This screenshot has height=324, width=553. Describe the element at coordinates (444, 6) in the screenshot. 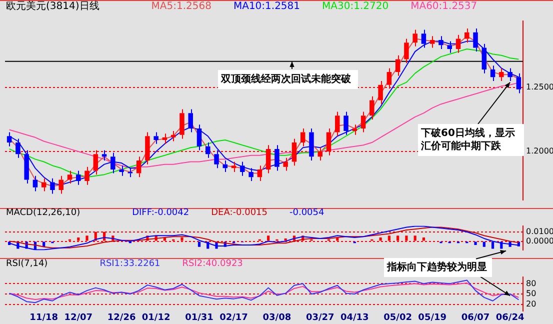

I see `text: MA60:1.2537` at that location.